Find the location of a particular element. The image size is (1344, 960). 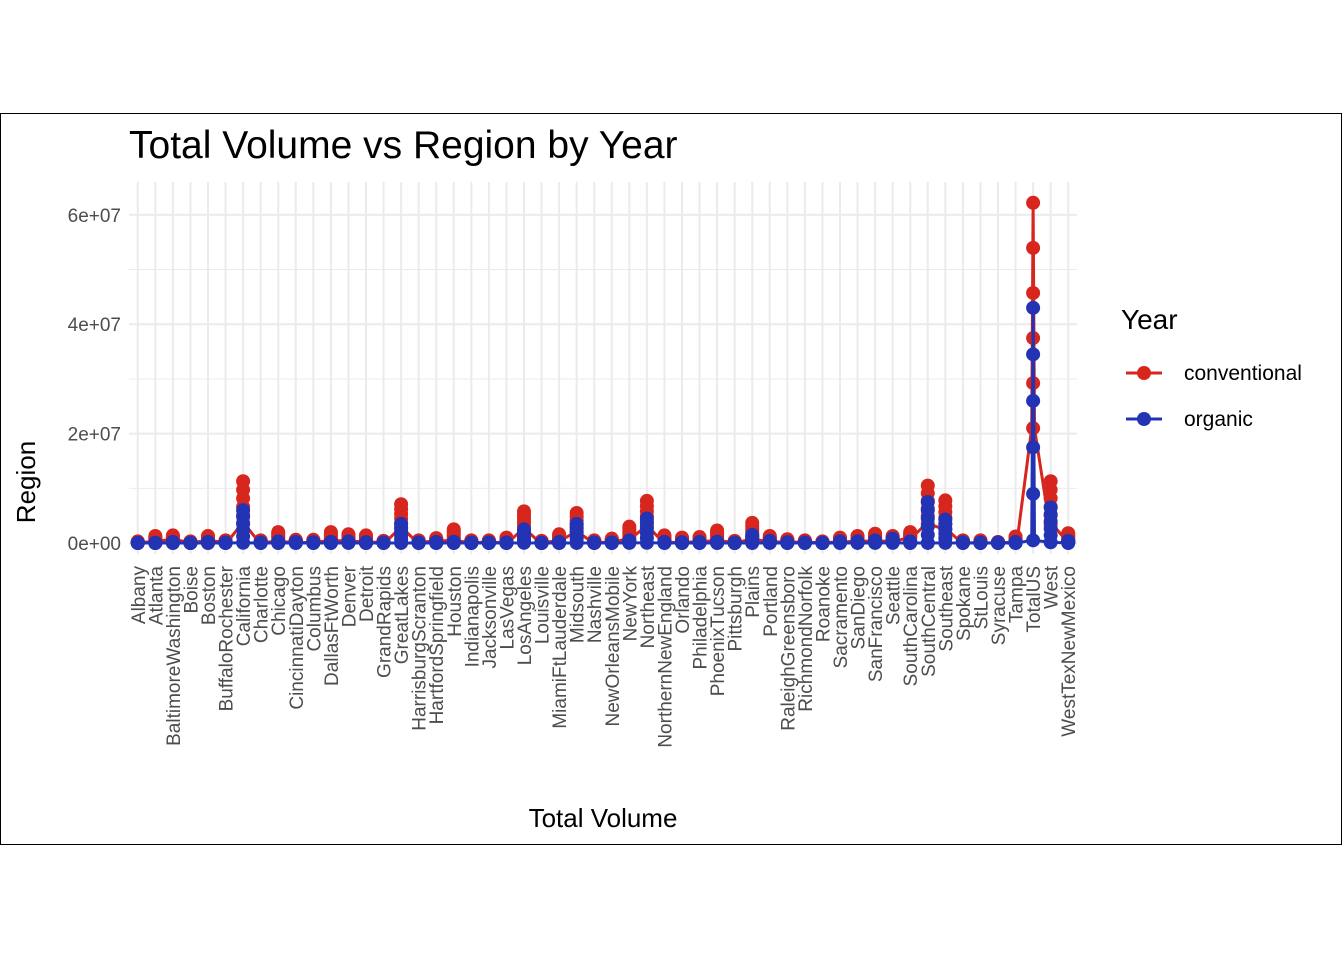

x-tick-label: Indianapolis is located at coordinates (472, 616).